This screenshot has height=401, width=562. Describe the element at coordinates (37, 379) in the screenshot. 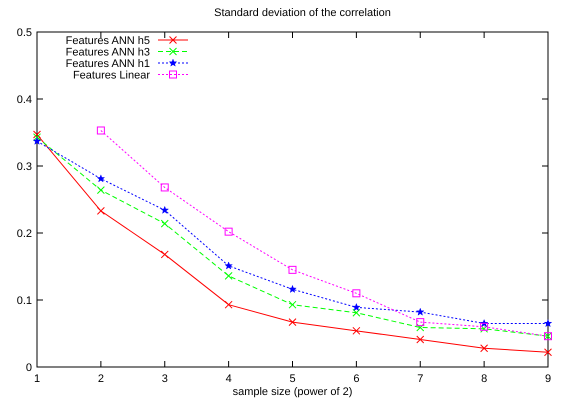

I see `x-tick-label: 1` at that location.